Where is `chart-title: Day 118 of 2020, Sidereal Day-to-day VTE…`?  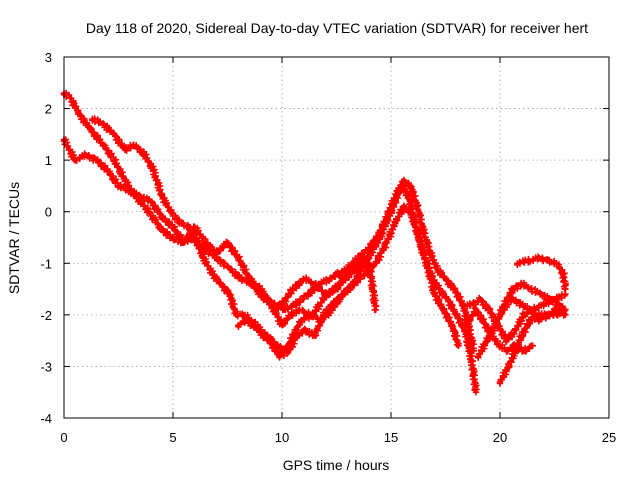
chart-title: Day 118 of 2020, Sidereal Day-to-day VTE… is located at coordinates (337, 28).